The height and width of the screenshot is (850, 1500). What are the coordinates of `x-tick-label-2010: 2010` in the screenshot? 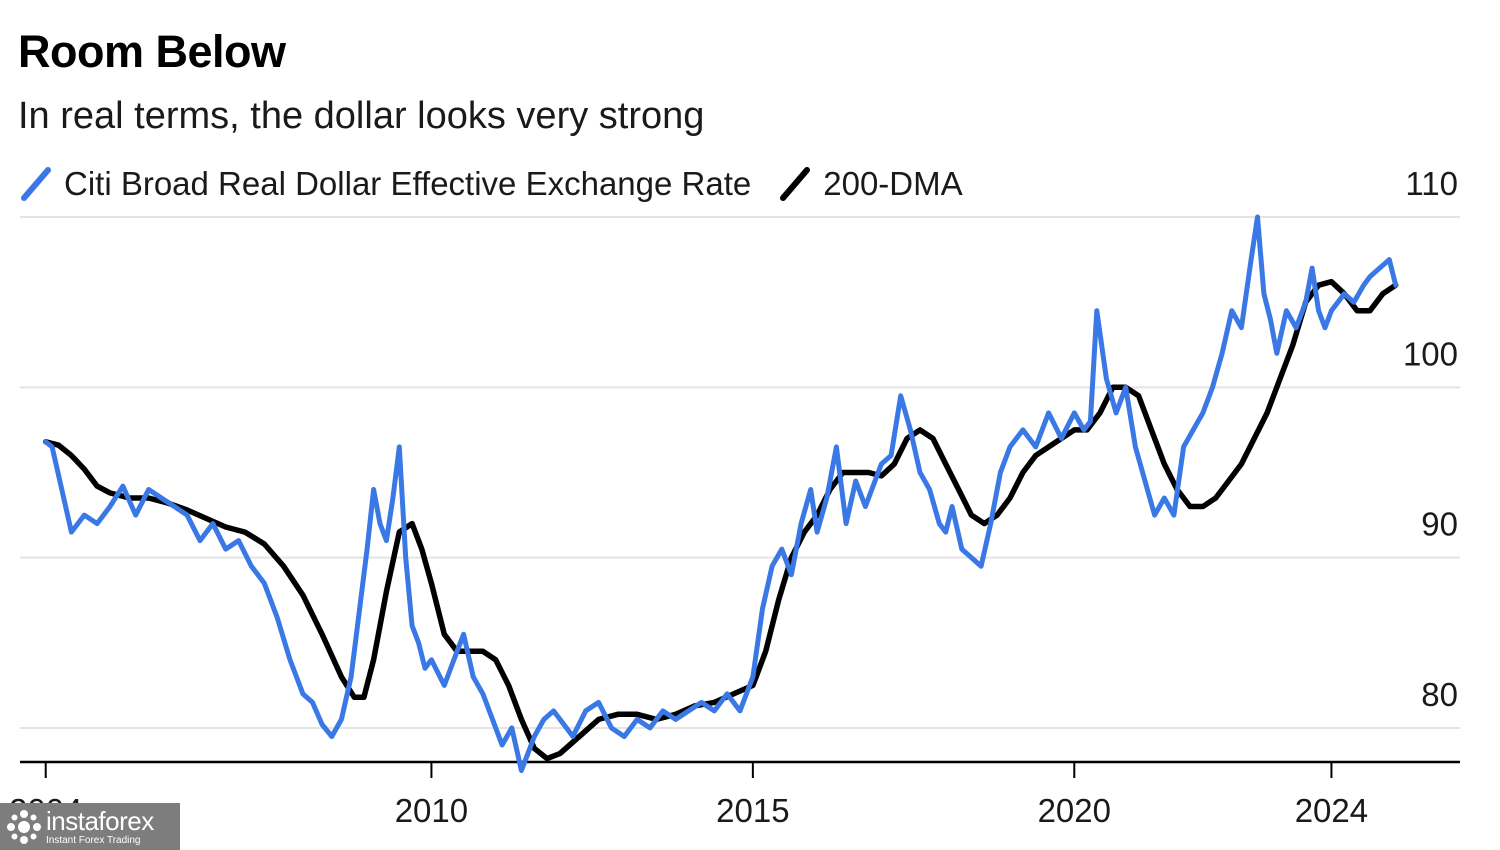 It's located at (431, 810).